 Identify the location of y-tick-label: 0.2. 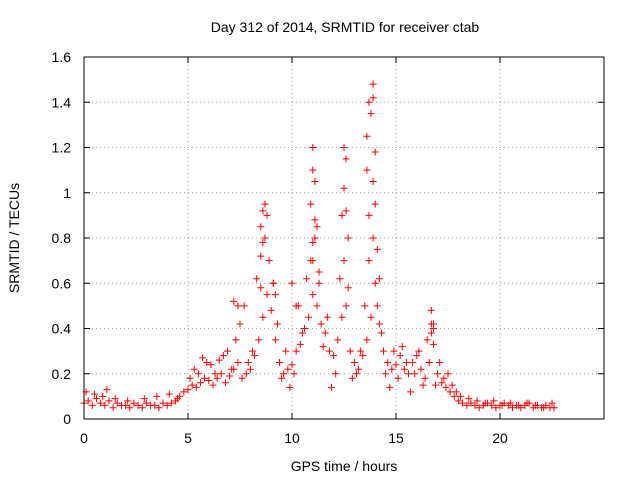
(62, 374).